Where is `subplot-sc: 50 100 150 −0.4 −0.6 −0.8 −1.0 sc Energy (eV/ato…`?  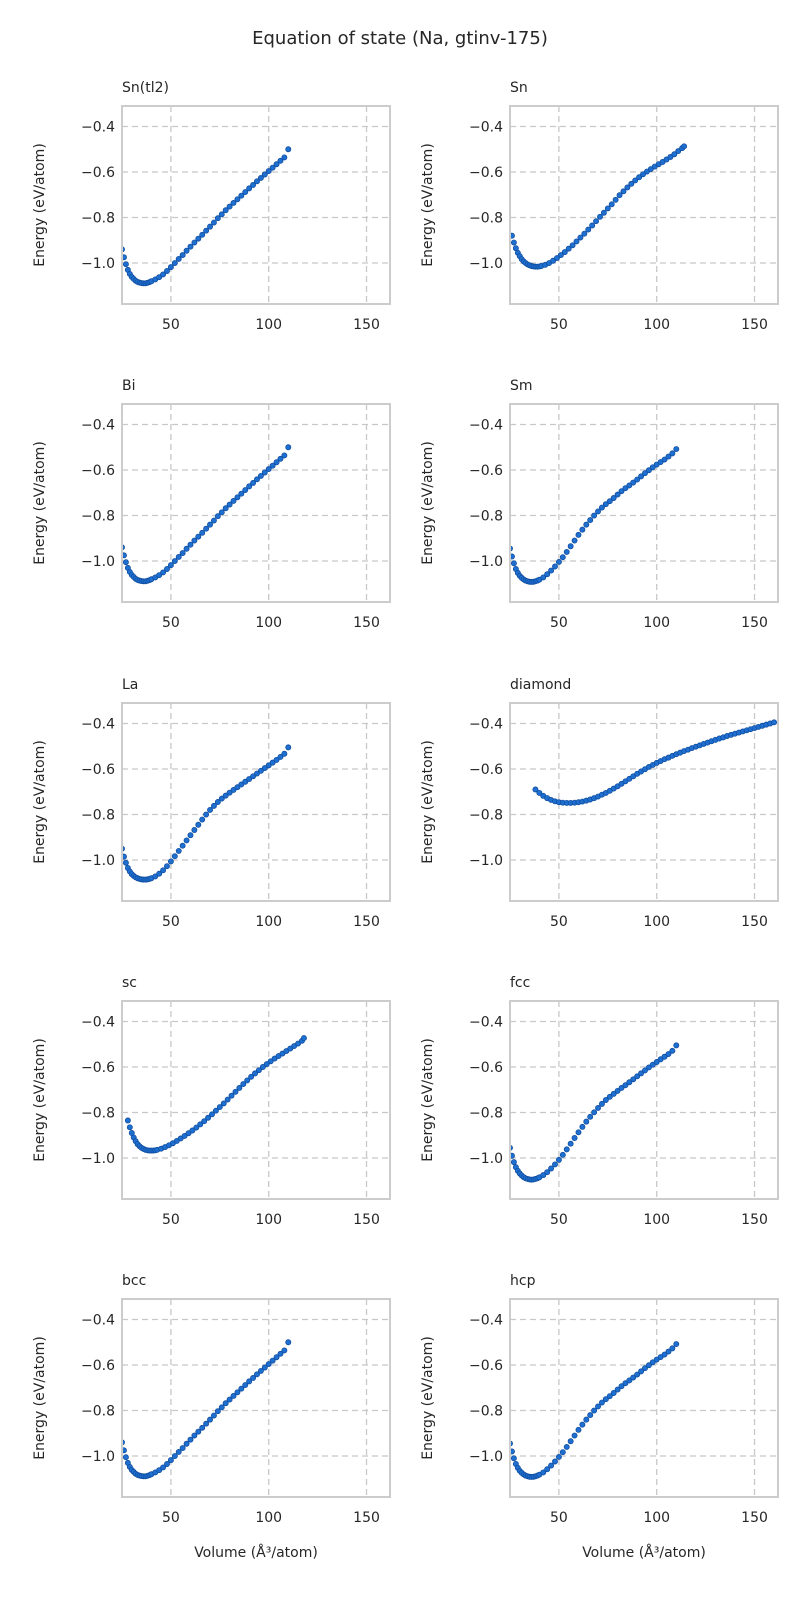
subplot-sc: 50 100 150 −0.4 −0.6 −0.8 −1.0 sc Energy (eV/ato… is located at coordinates (211, 1101).